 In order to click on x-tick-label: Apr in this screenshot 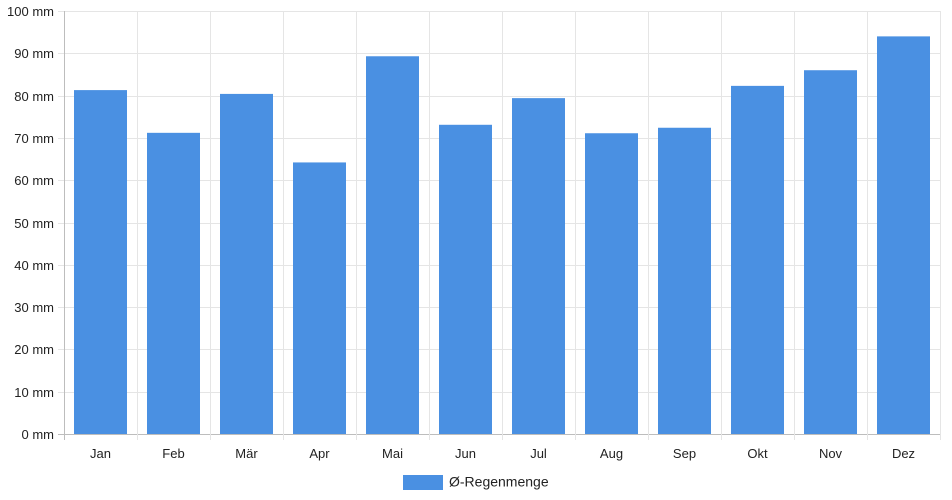, I will do `click(319, 453)`.